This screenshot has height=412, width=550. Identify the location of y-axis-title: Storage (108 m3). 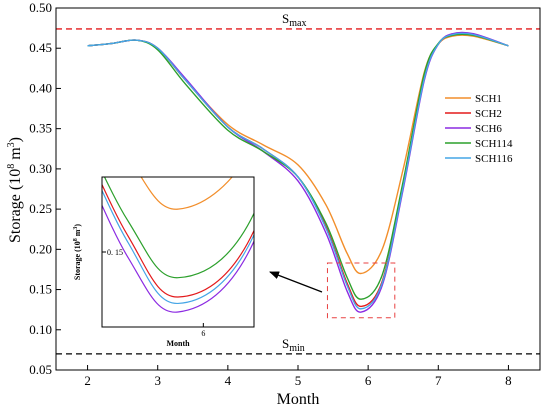
(15, 190).